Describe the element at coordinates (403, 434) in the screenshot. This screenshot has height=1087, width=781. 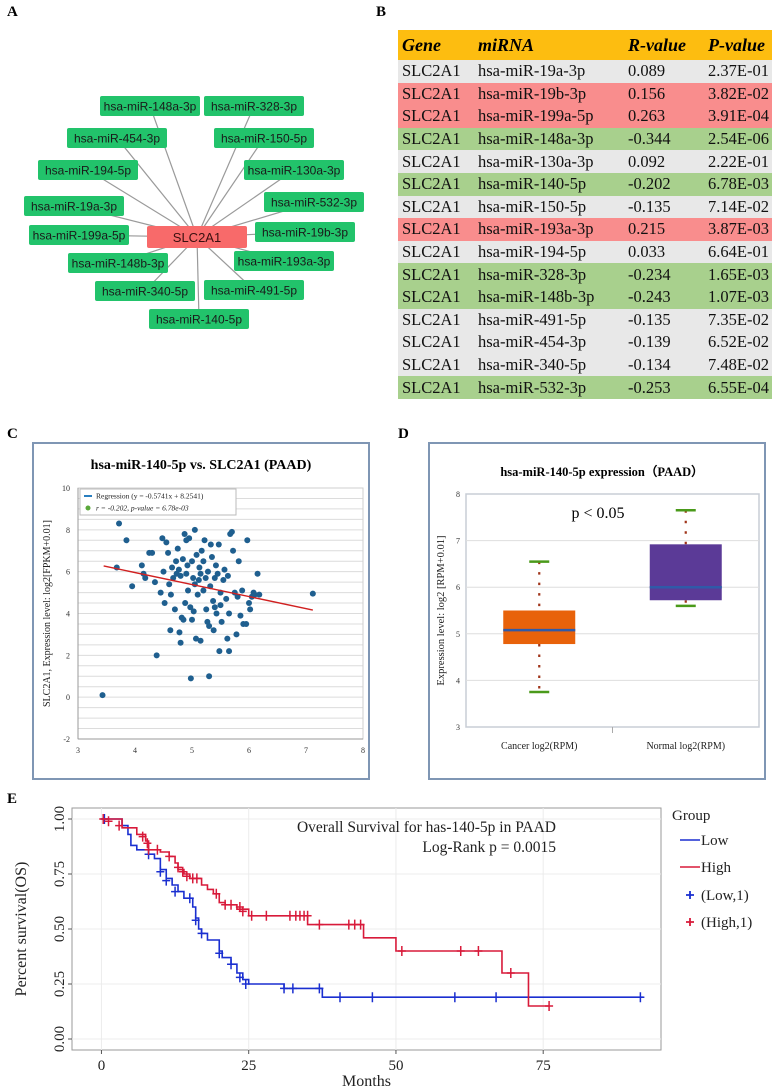
I see `panel-label-d: D` at that location.